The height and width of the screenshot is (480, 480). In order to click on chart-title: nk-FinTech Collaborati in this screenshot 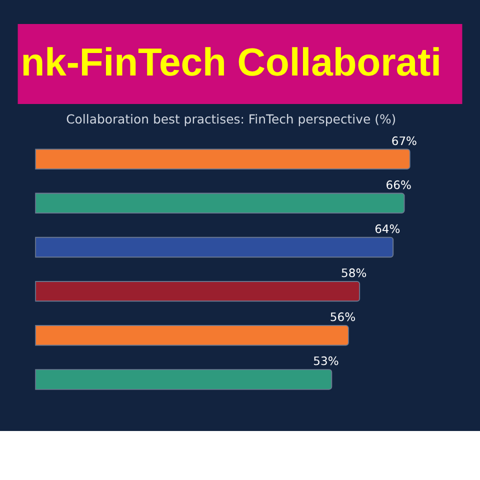, I will do `click(231, 63)`.